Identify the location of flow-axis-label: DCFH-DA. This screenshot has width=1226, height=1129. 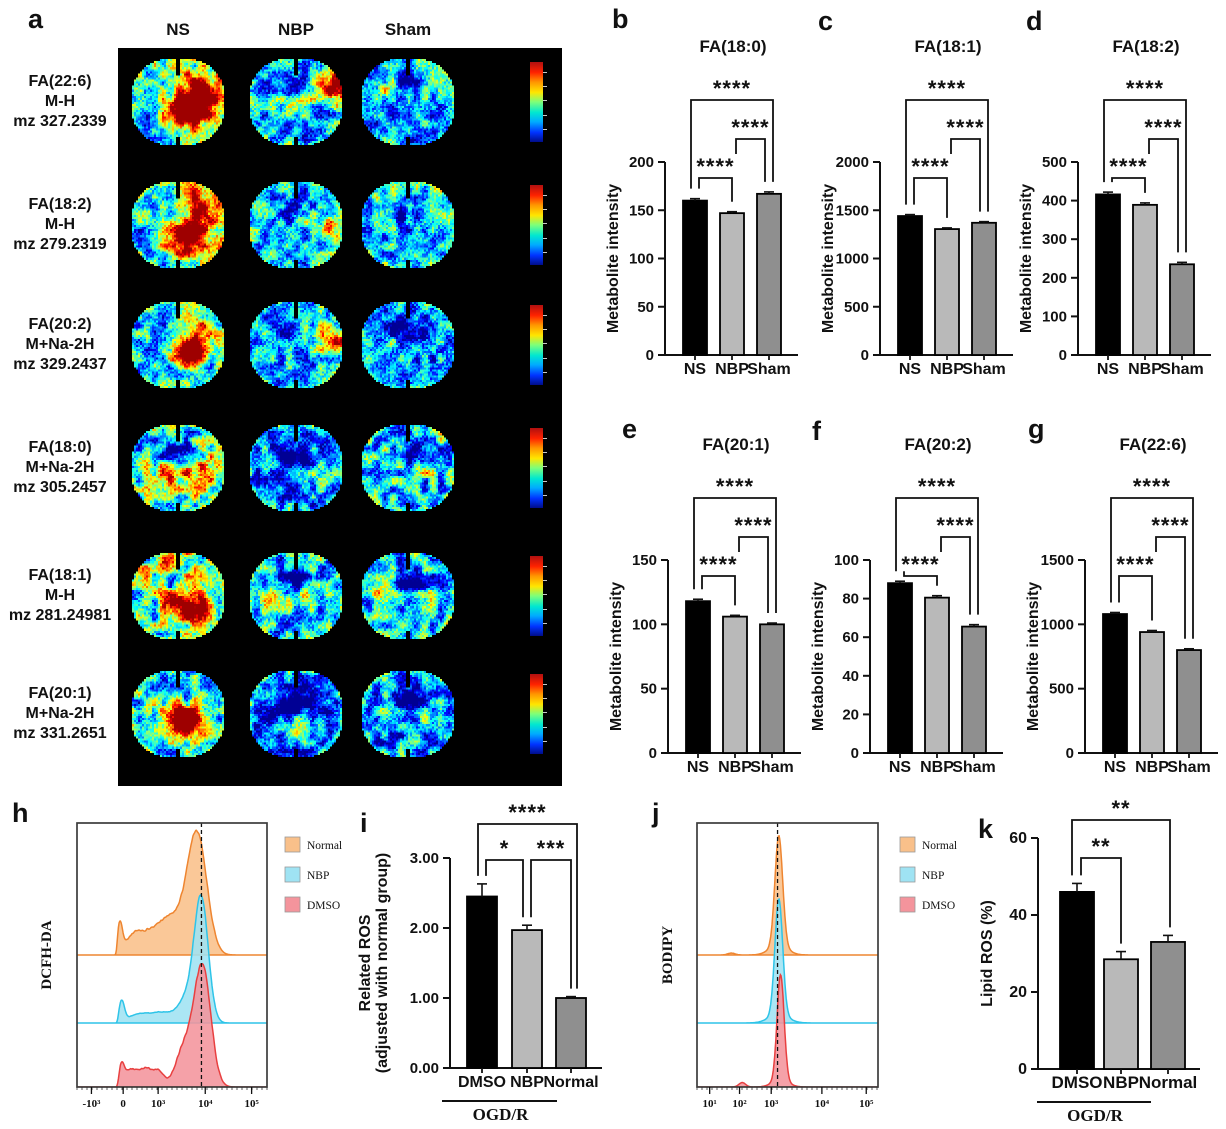
(47, 954).